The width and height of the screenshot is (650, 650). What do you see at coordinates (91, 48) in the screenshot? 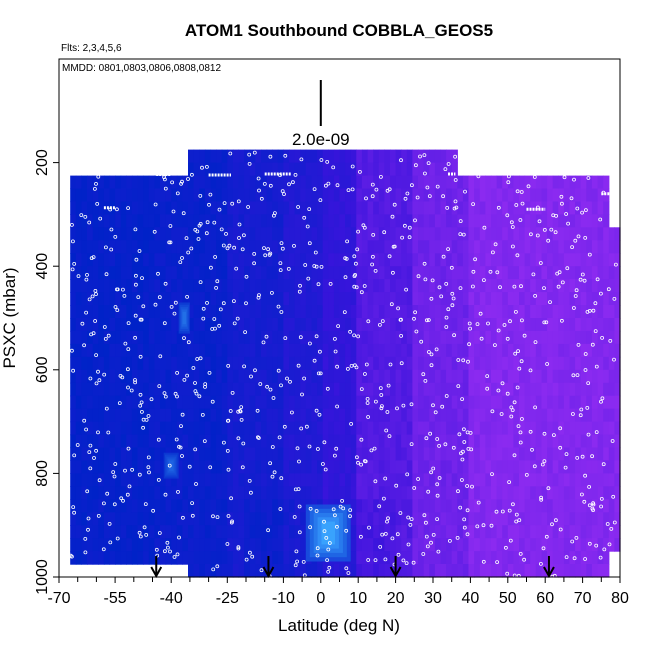
I see `flights-note: Flts: 2,3,4,5,6` at bounding box center [91, 48].